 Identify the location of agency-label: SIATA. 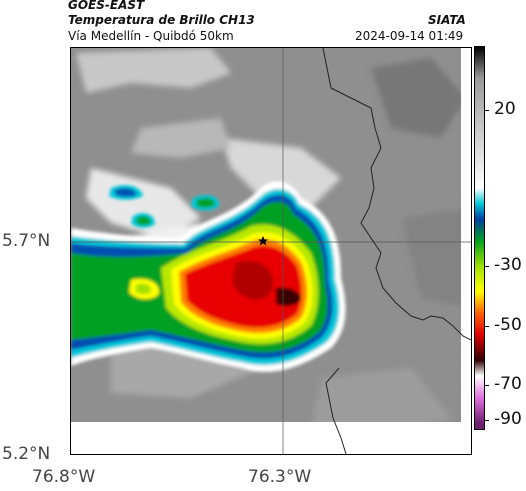
(447, 20).